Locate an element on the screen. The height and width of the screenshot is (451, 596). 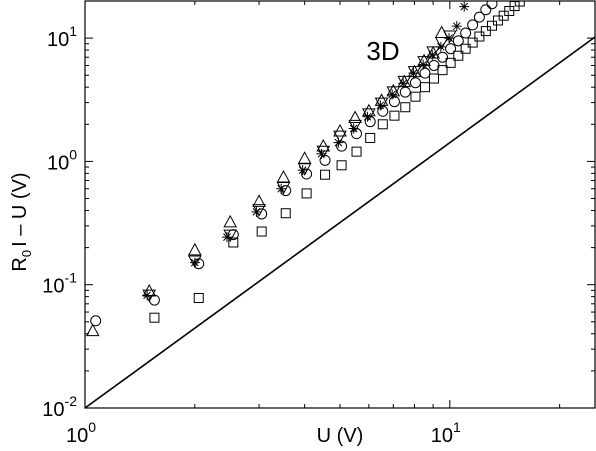
svg-text:R0I – U (V): R0 I – U (V) is located at coordinates (21, 221).